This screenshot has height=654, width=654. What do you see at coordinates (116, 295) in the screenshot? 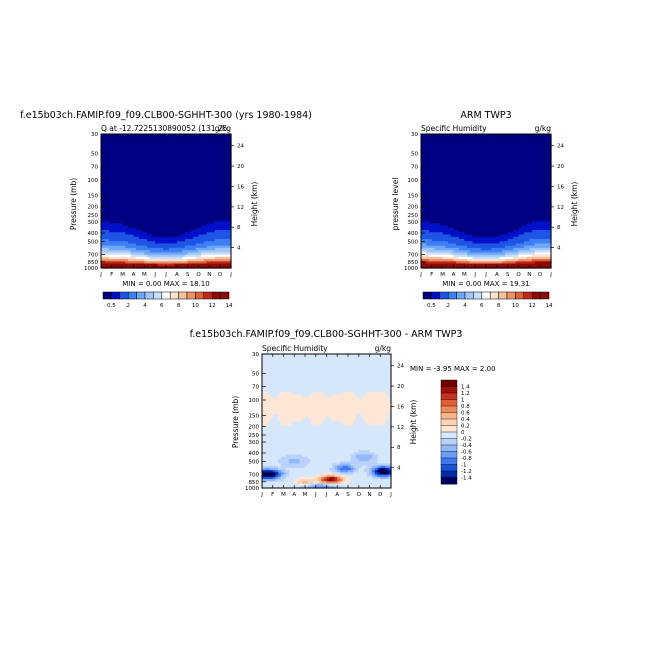
I see `colorbar-box` at bounding box center [116, 295].